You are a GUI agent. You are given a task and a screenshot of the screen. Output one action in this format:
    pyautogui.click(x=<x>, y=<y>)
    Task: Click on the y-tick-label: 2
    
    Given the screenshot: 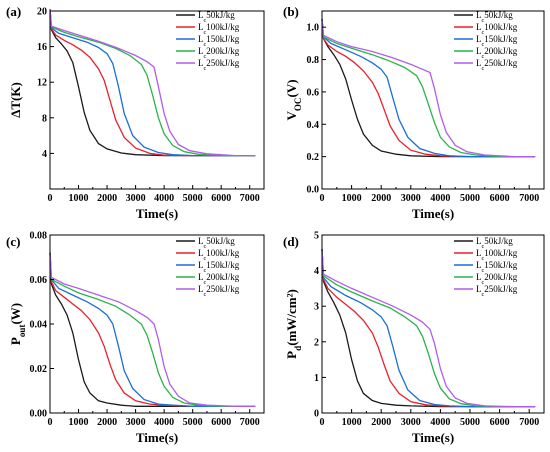 What is the action you would take?
    pyautogui.click(x=316, y=342)
    